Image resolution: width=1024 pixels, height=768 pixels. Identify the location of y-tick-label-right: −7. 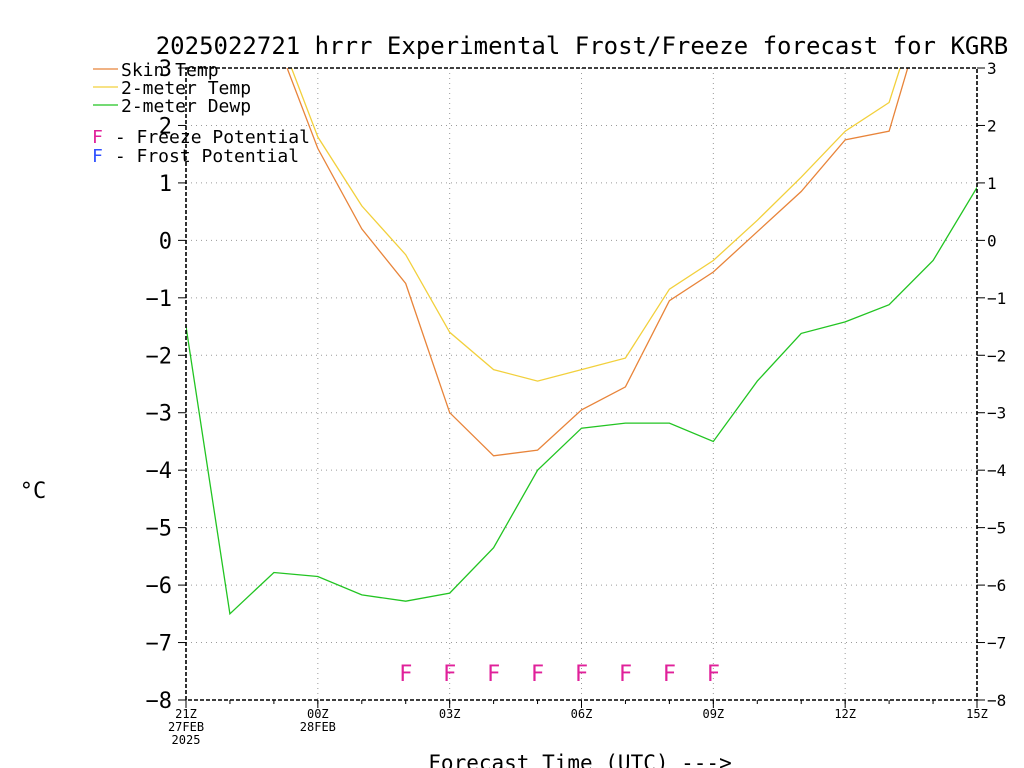
(996, 643).